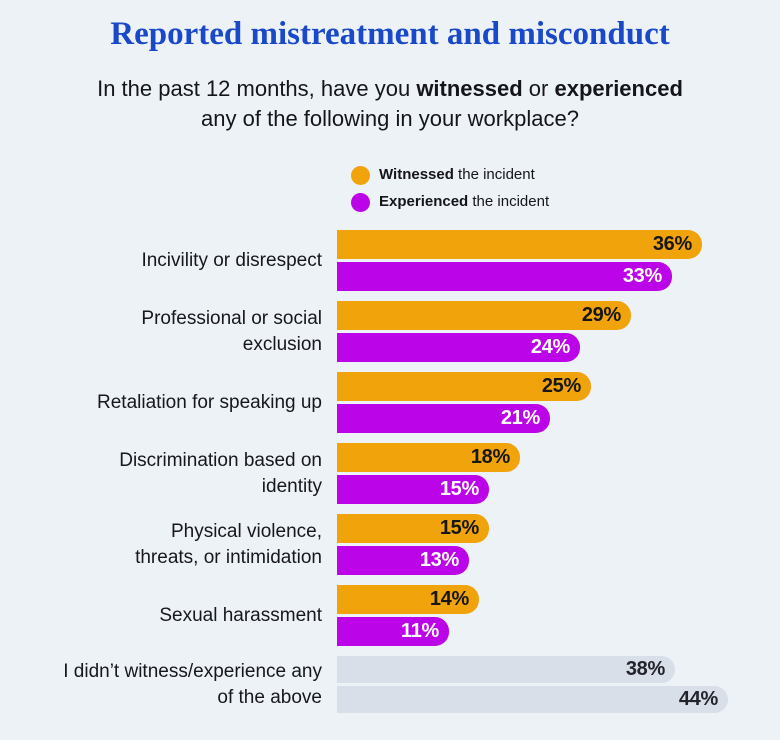 The height and width of the screenshot is (740, 780). What do you see at coordinates (565, 202) in the screenshot?
I see `legend-item: Experienced the incident` at bounding box center [565, 202].